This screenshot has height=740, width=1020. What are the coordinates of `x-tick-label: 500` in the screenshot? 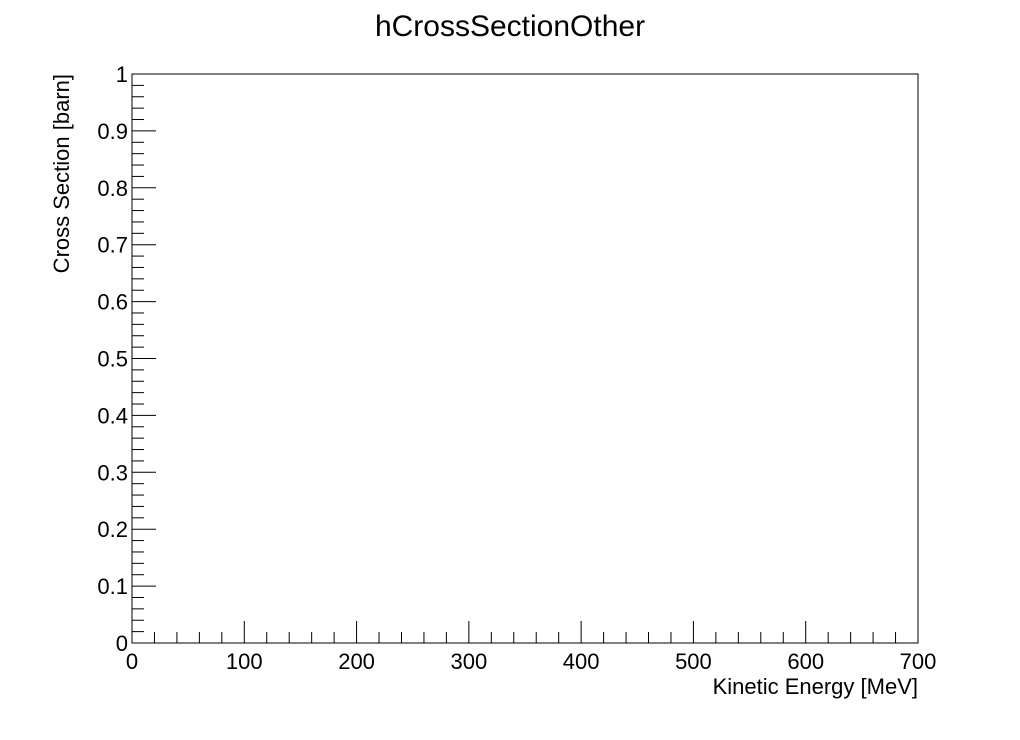 It's located at (693, 661).